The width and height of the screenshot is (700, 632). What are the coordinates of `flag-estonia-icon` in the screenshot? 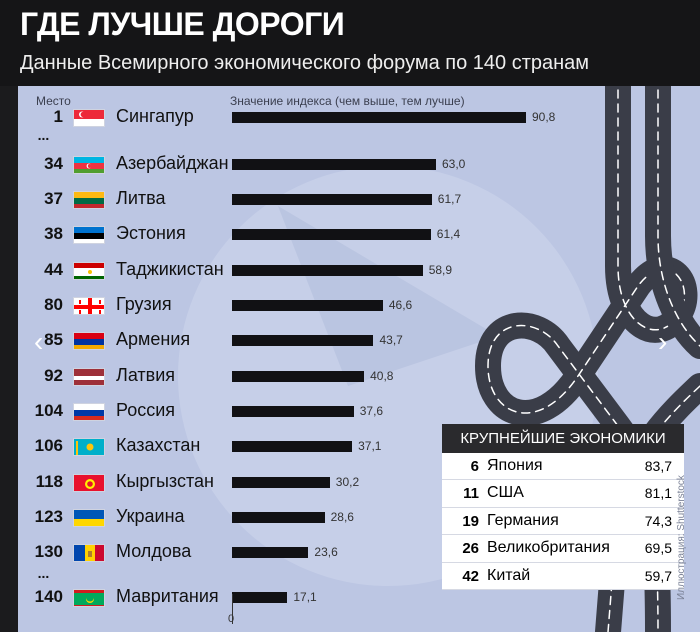 It's located at (89, 235).